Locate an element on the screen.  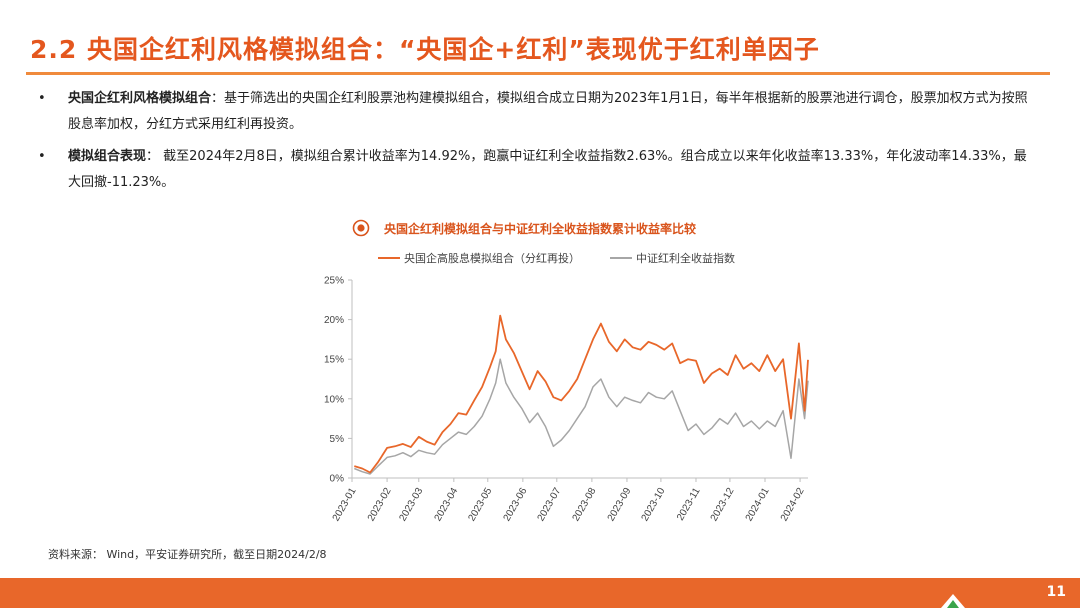
y-tick-label: 25% is located at coordinates (334, 281).